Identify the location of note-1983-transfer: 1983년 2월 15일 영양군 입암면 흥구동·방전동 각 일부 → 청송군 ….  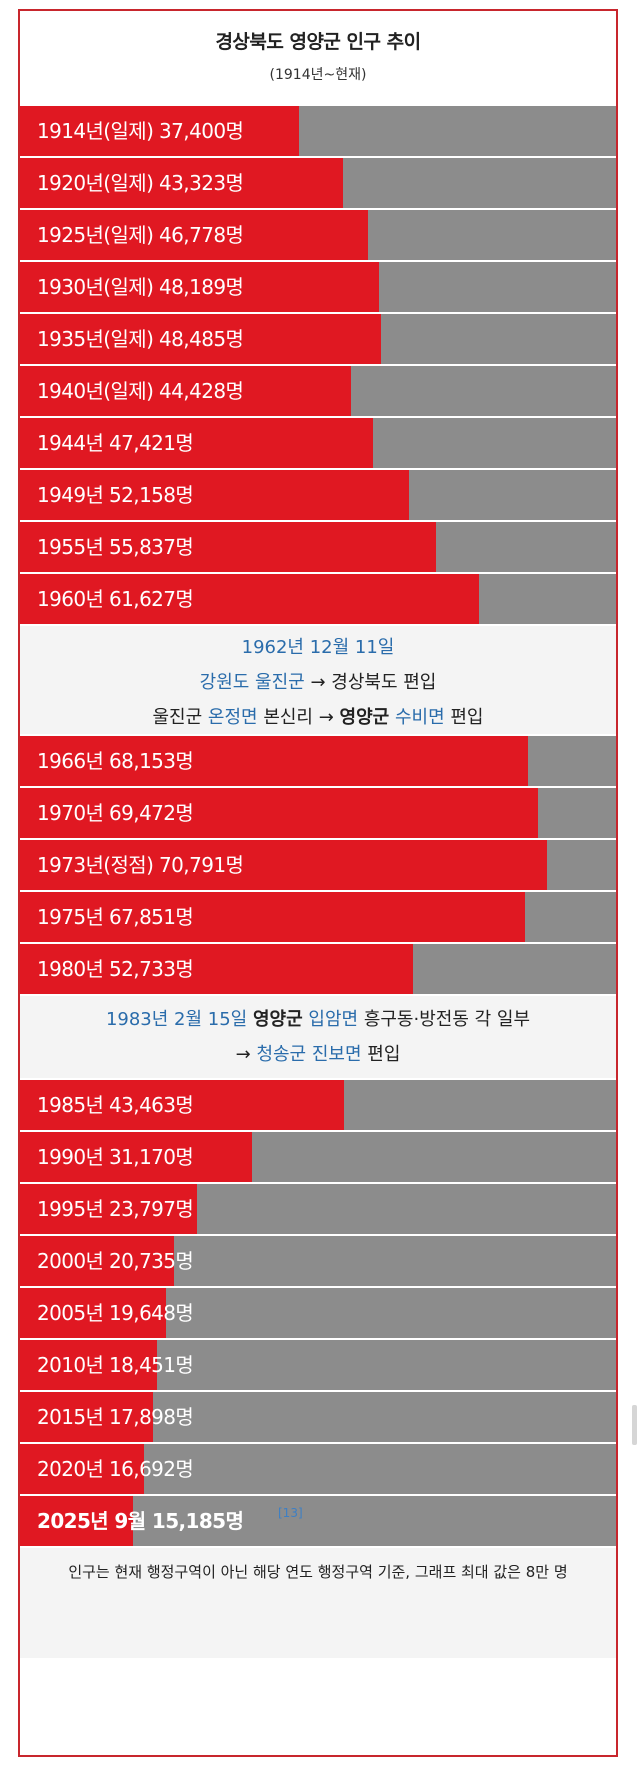
(318, 1036).